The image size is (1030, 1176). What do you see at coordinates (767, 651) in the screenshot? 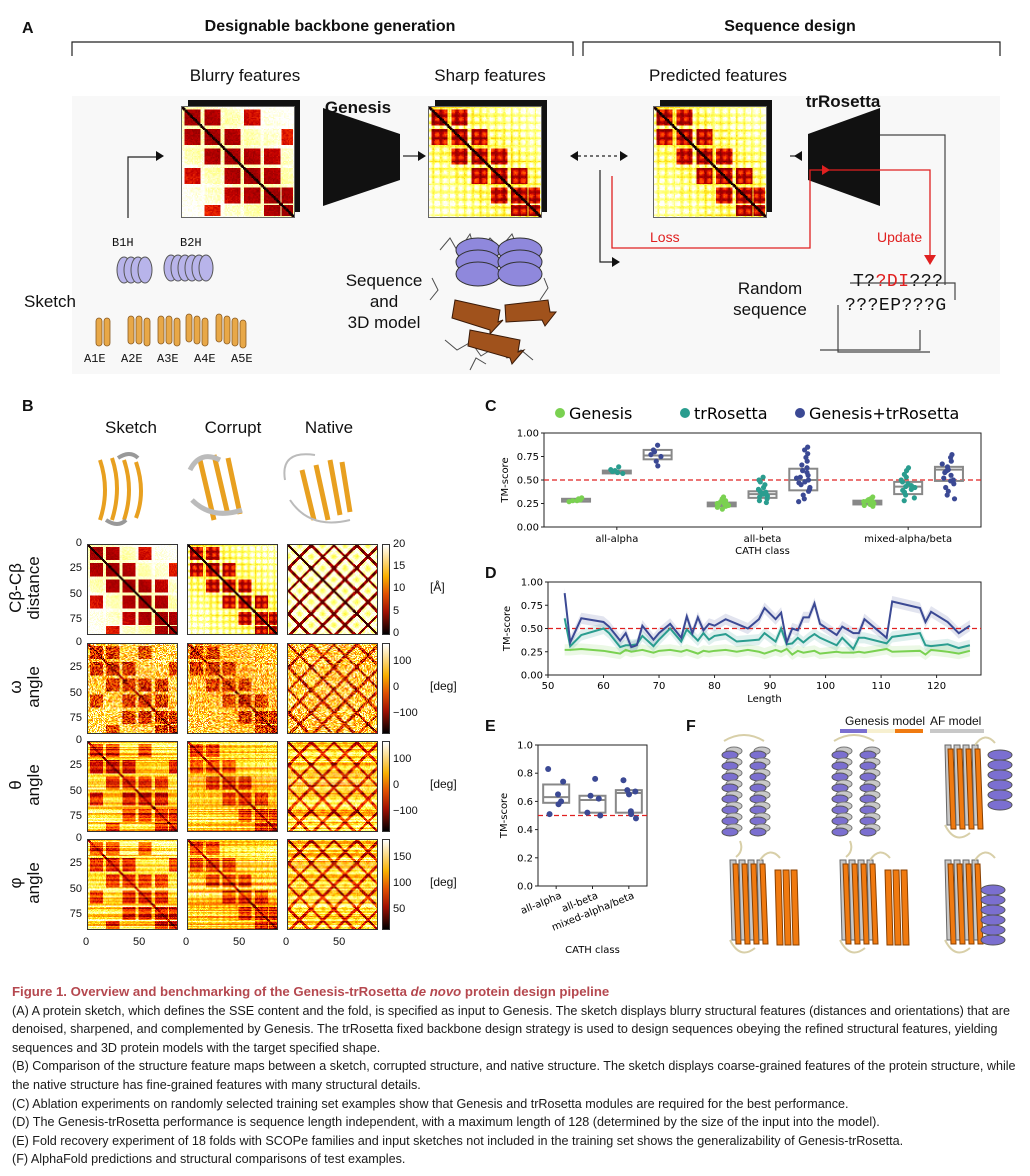
I see `series-line-genesis` at bounding box center [767, 651].